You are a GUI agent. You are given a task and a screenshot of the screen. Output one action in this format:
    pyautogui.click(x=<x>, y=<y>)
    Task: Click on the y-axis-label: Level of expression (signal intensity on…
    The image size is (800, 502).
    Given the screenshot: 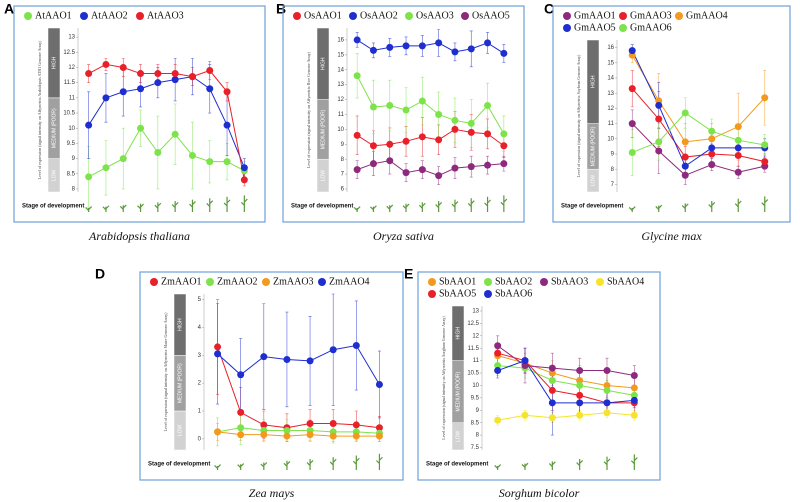 What is the action you would take?
    pyautogui.click(x=443, y=378)
    